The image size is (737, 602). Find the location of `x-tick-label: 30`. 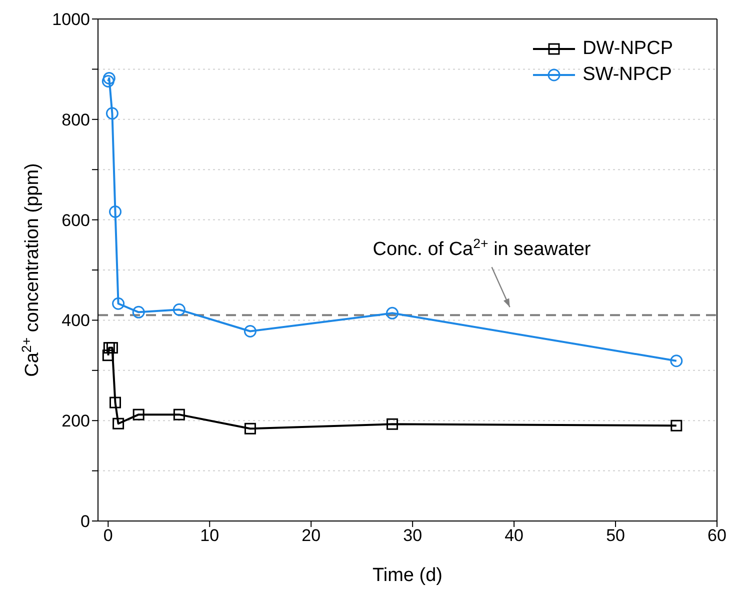

x-tick-label: 30 is located at coordinates (412, 536).